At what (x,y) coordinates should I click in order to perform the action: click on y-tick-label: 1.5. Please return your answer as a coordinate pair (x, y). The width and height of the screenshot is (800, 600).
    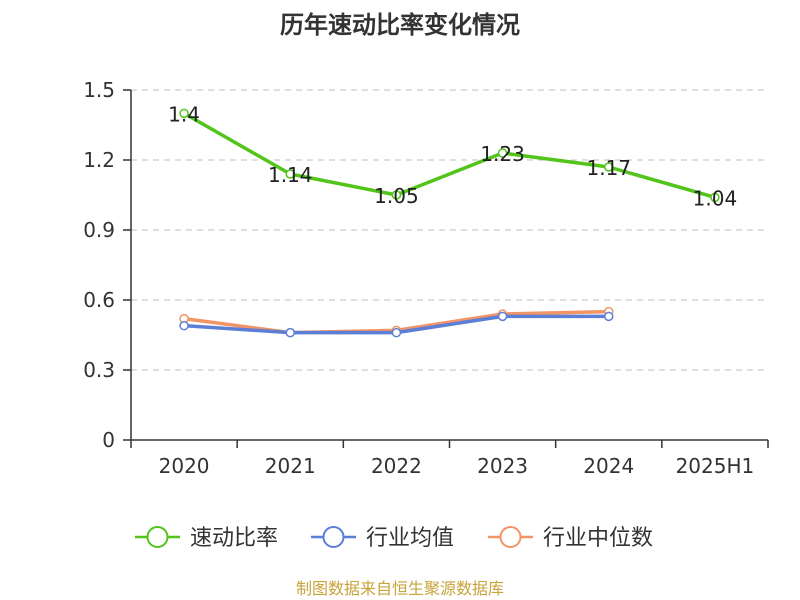
    Looking at the image, I should click on (99, 90).